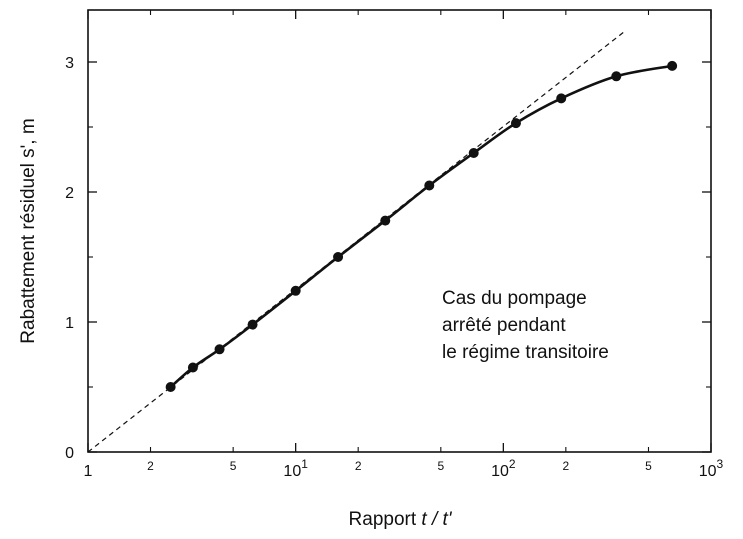 This screenshot has height=539, width=743. Describe the element at coordinates (504, 325) in the screenshot. I see `annotation-line-2: arrêté pendant` at that location.